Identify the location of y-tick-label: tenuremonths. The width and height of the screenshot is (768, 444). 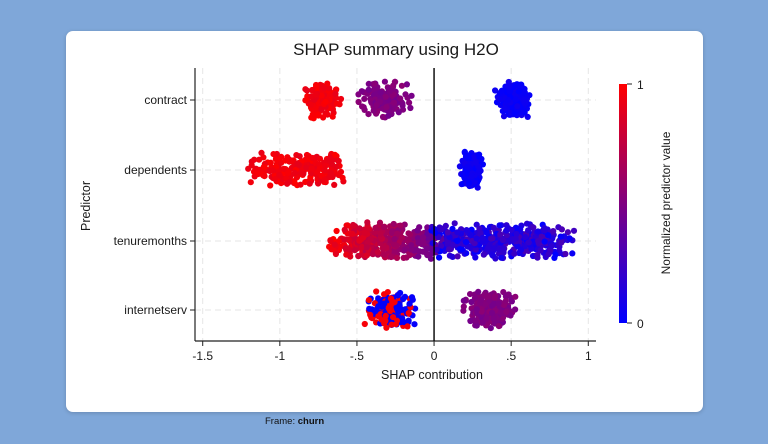
(150, 241).